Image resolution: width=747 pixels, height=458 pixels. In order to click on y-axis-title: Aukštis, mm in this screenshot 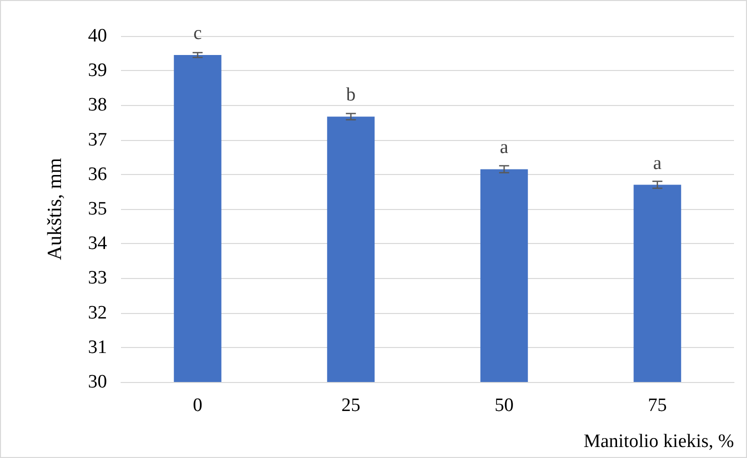, I will do `click(55, 208)`.